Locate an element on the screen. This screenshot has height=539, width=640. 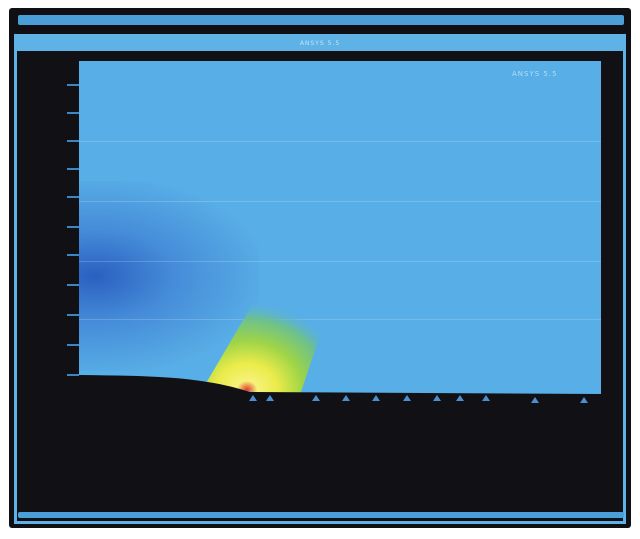
high-stress-region is located at coordinates (265, 342).